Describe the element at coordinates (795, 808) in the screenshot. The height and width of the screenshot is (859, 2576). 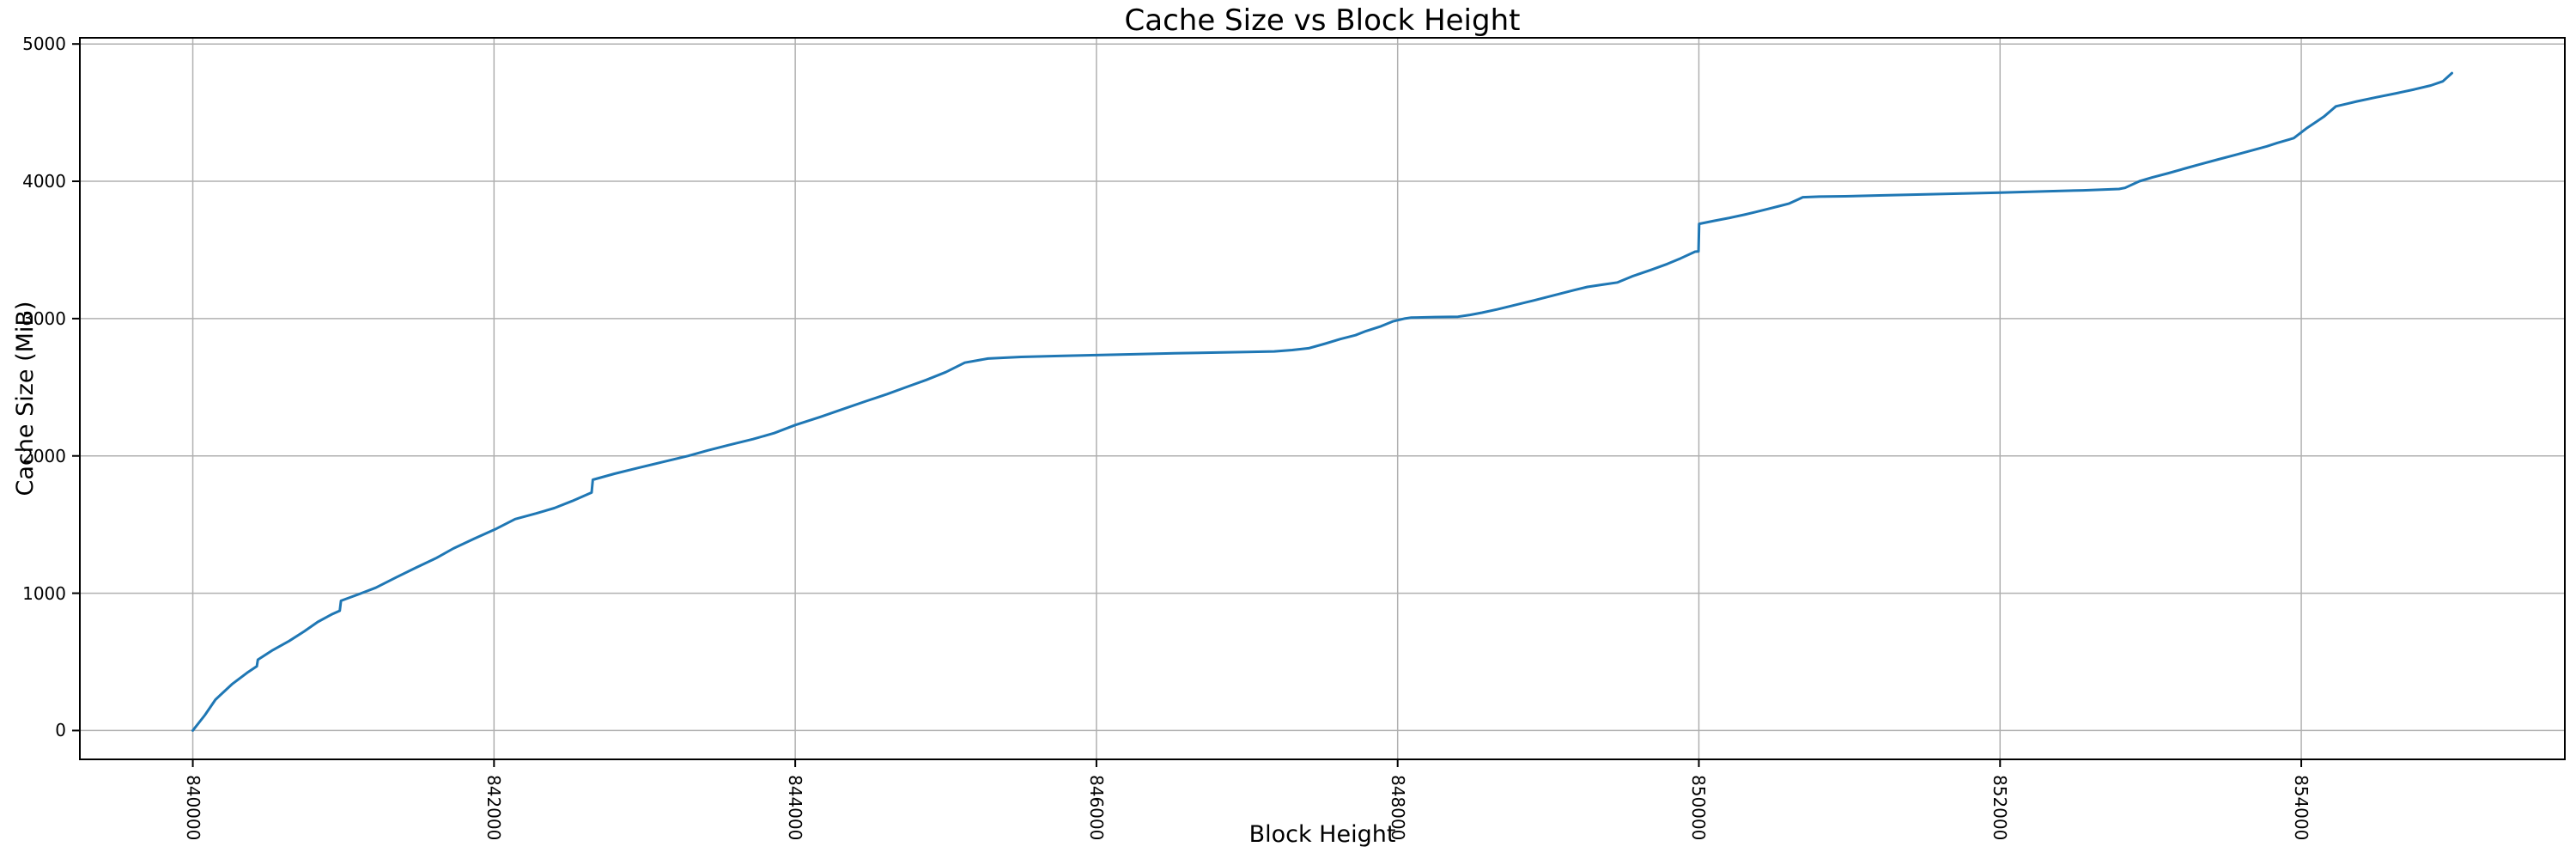
I see `x-tick-label: 844000` at that location.